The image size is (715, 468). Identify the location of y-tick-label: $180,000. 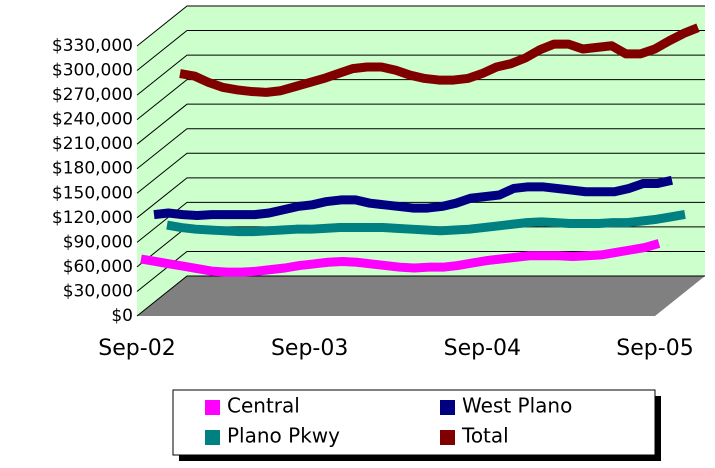
(92, 169).